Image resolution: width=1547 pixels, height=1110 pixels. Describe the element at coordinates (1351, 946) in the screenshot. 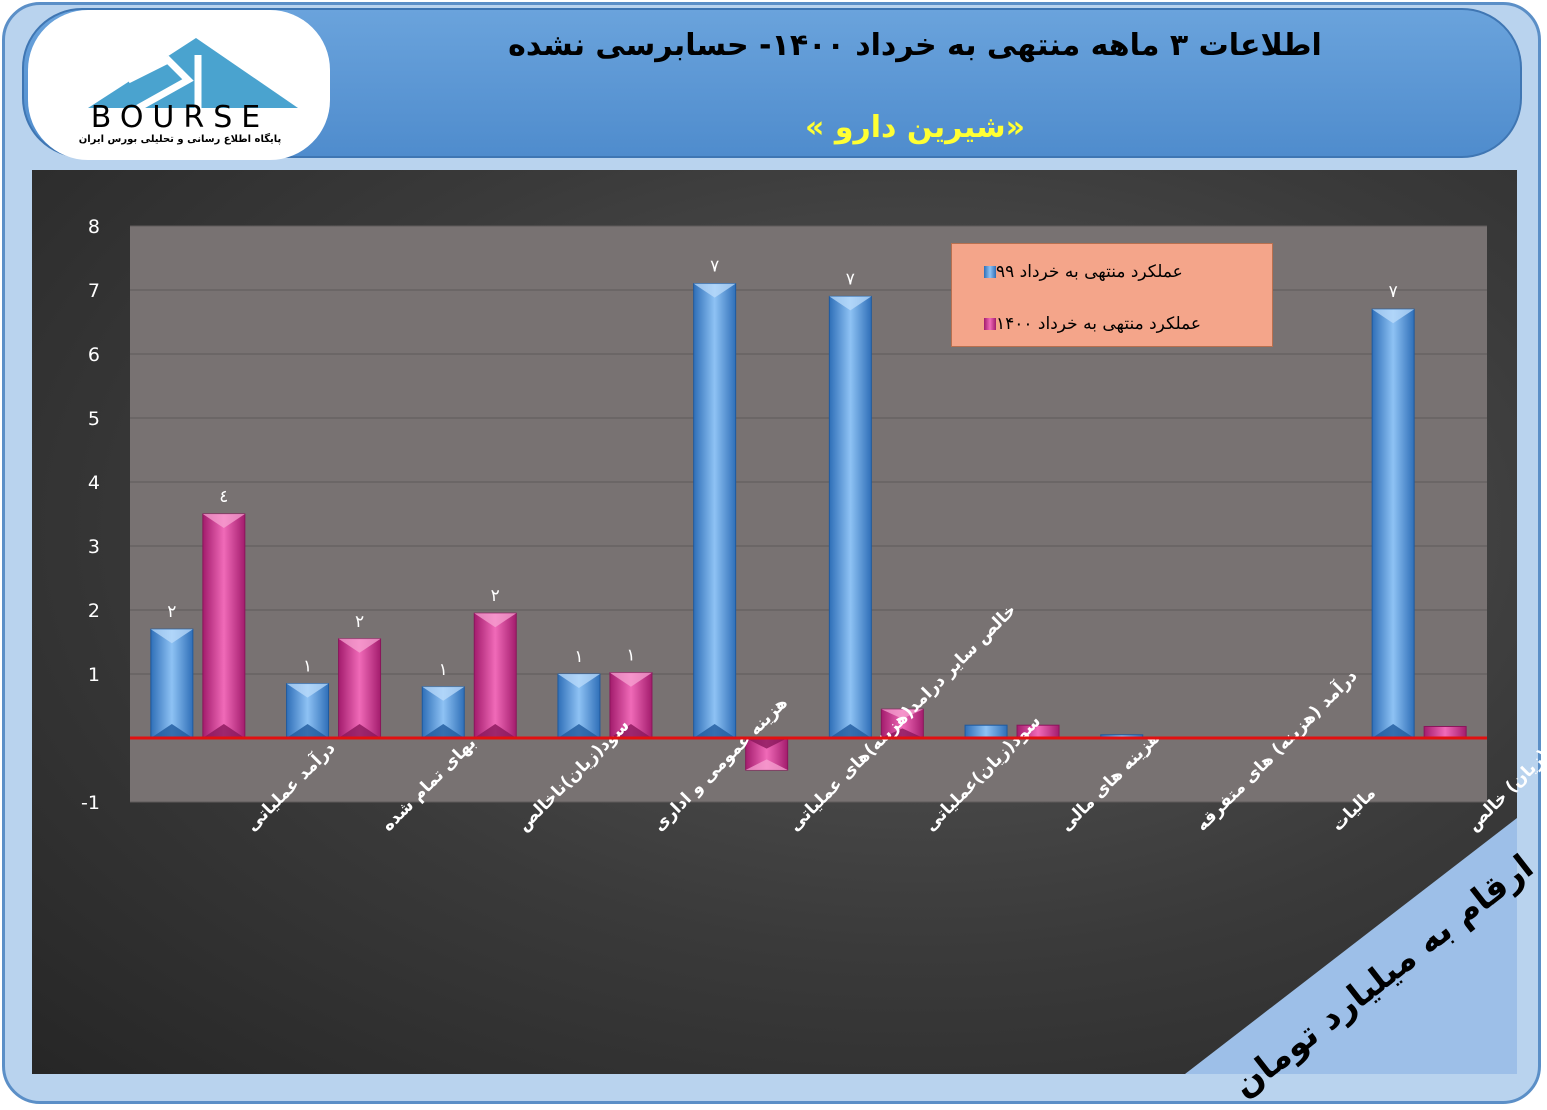

I see `corner-banner` at that location.